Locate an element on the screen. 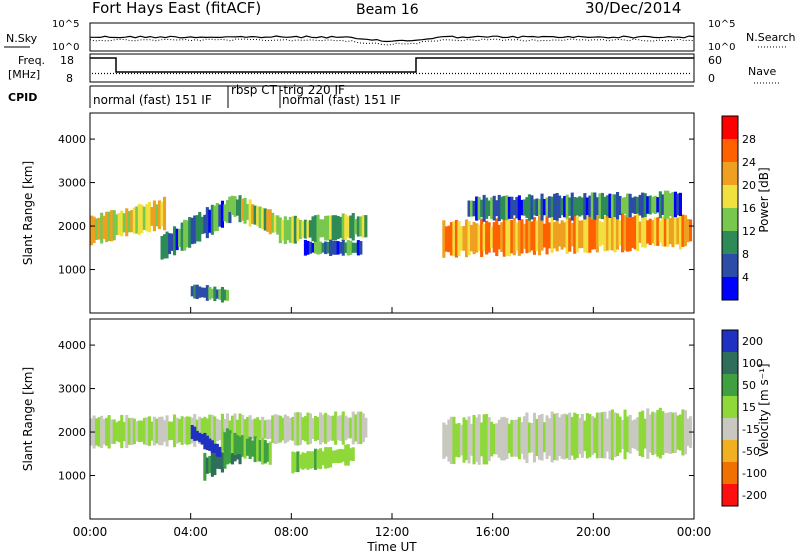 The width and height of the screenshot is (800, 554). power-cell-band2 is located at coordinates (207, 293).